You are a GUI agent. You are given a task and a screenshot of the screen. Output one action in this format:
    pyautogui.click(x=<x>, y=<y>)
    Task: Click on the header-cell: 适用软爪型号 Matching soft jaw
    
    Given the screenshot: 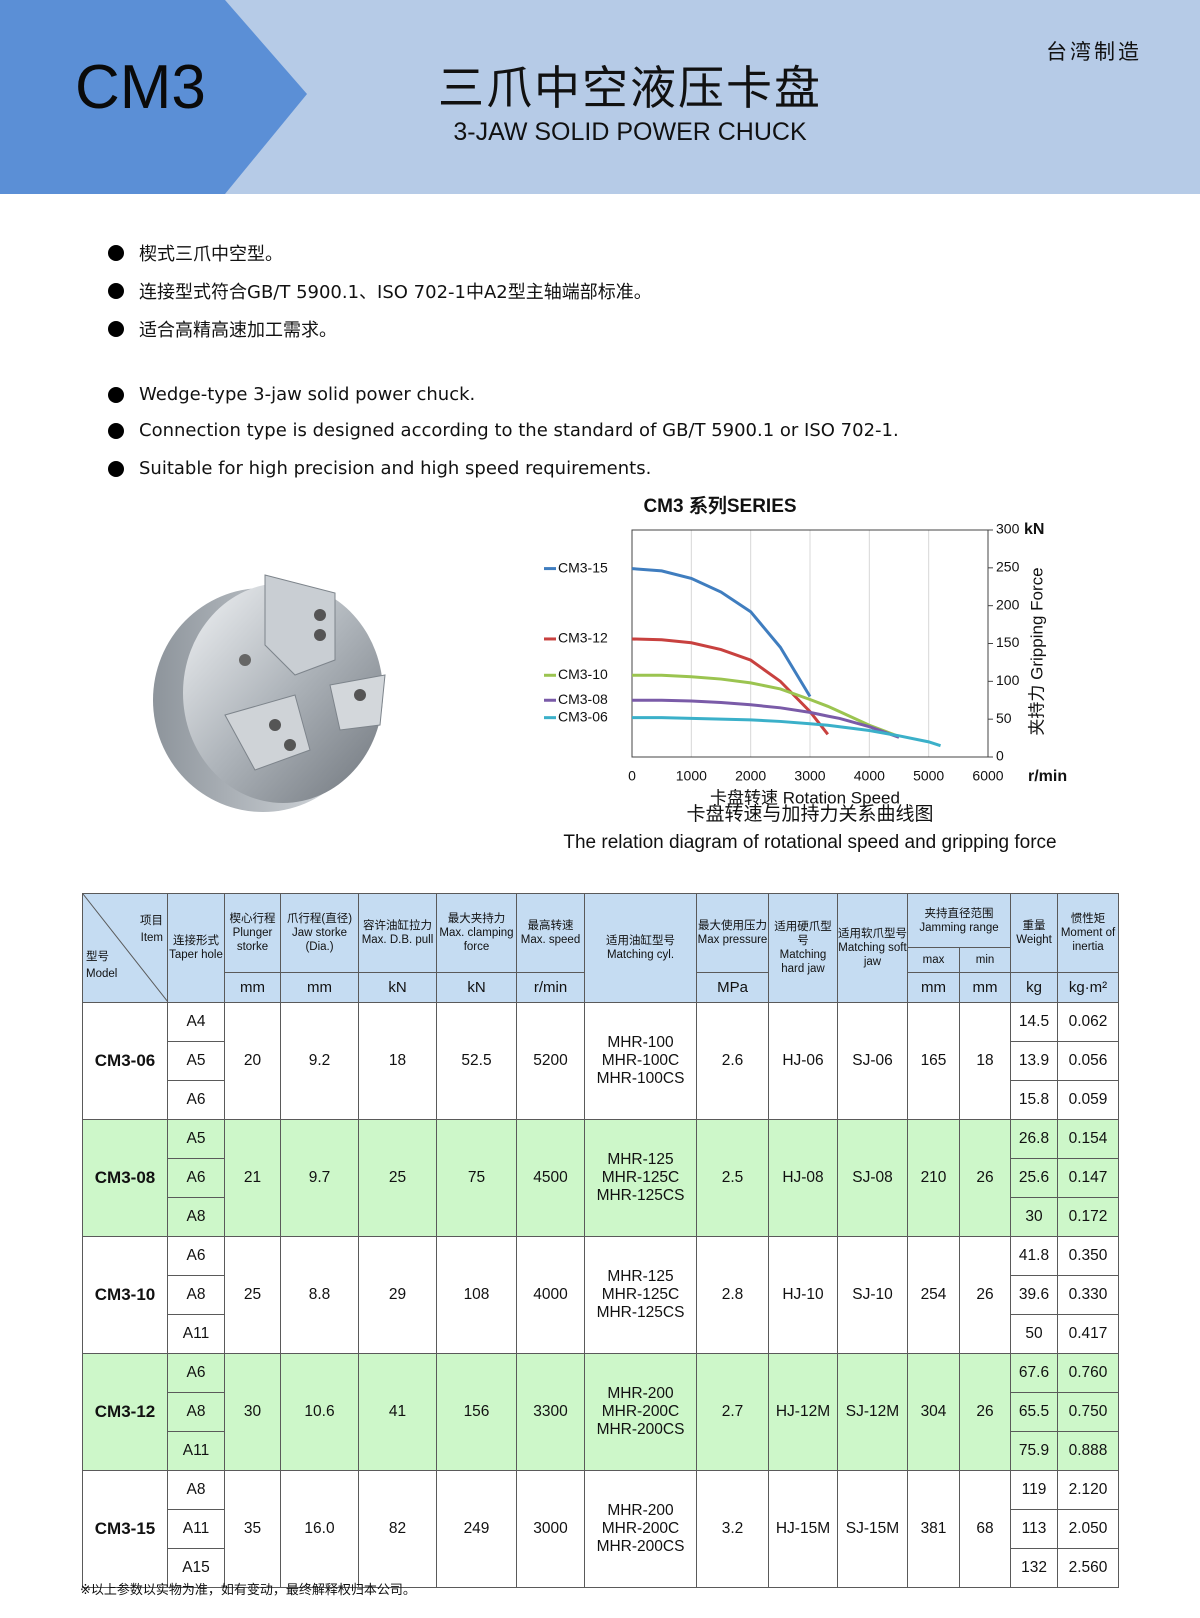 What is the action you would take?
    pyautogui.click(x=872, y=948)
    